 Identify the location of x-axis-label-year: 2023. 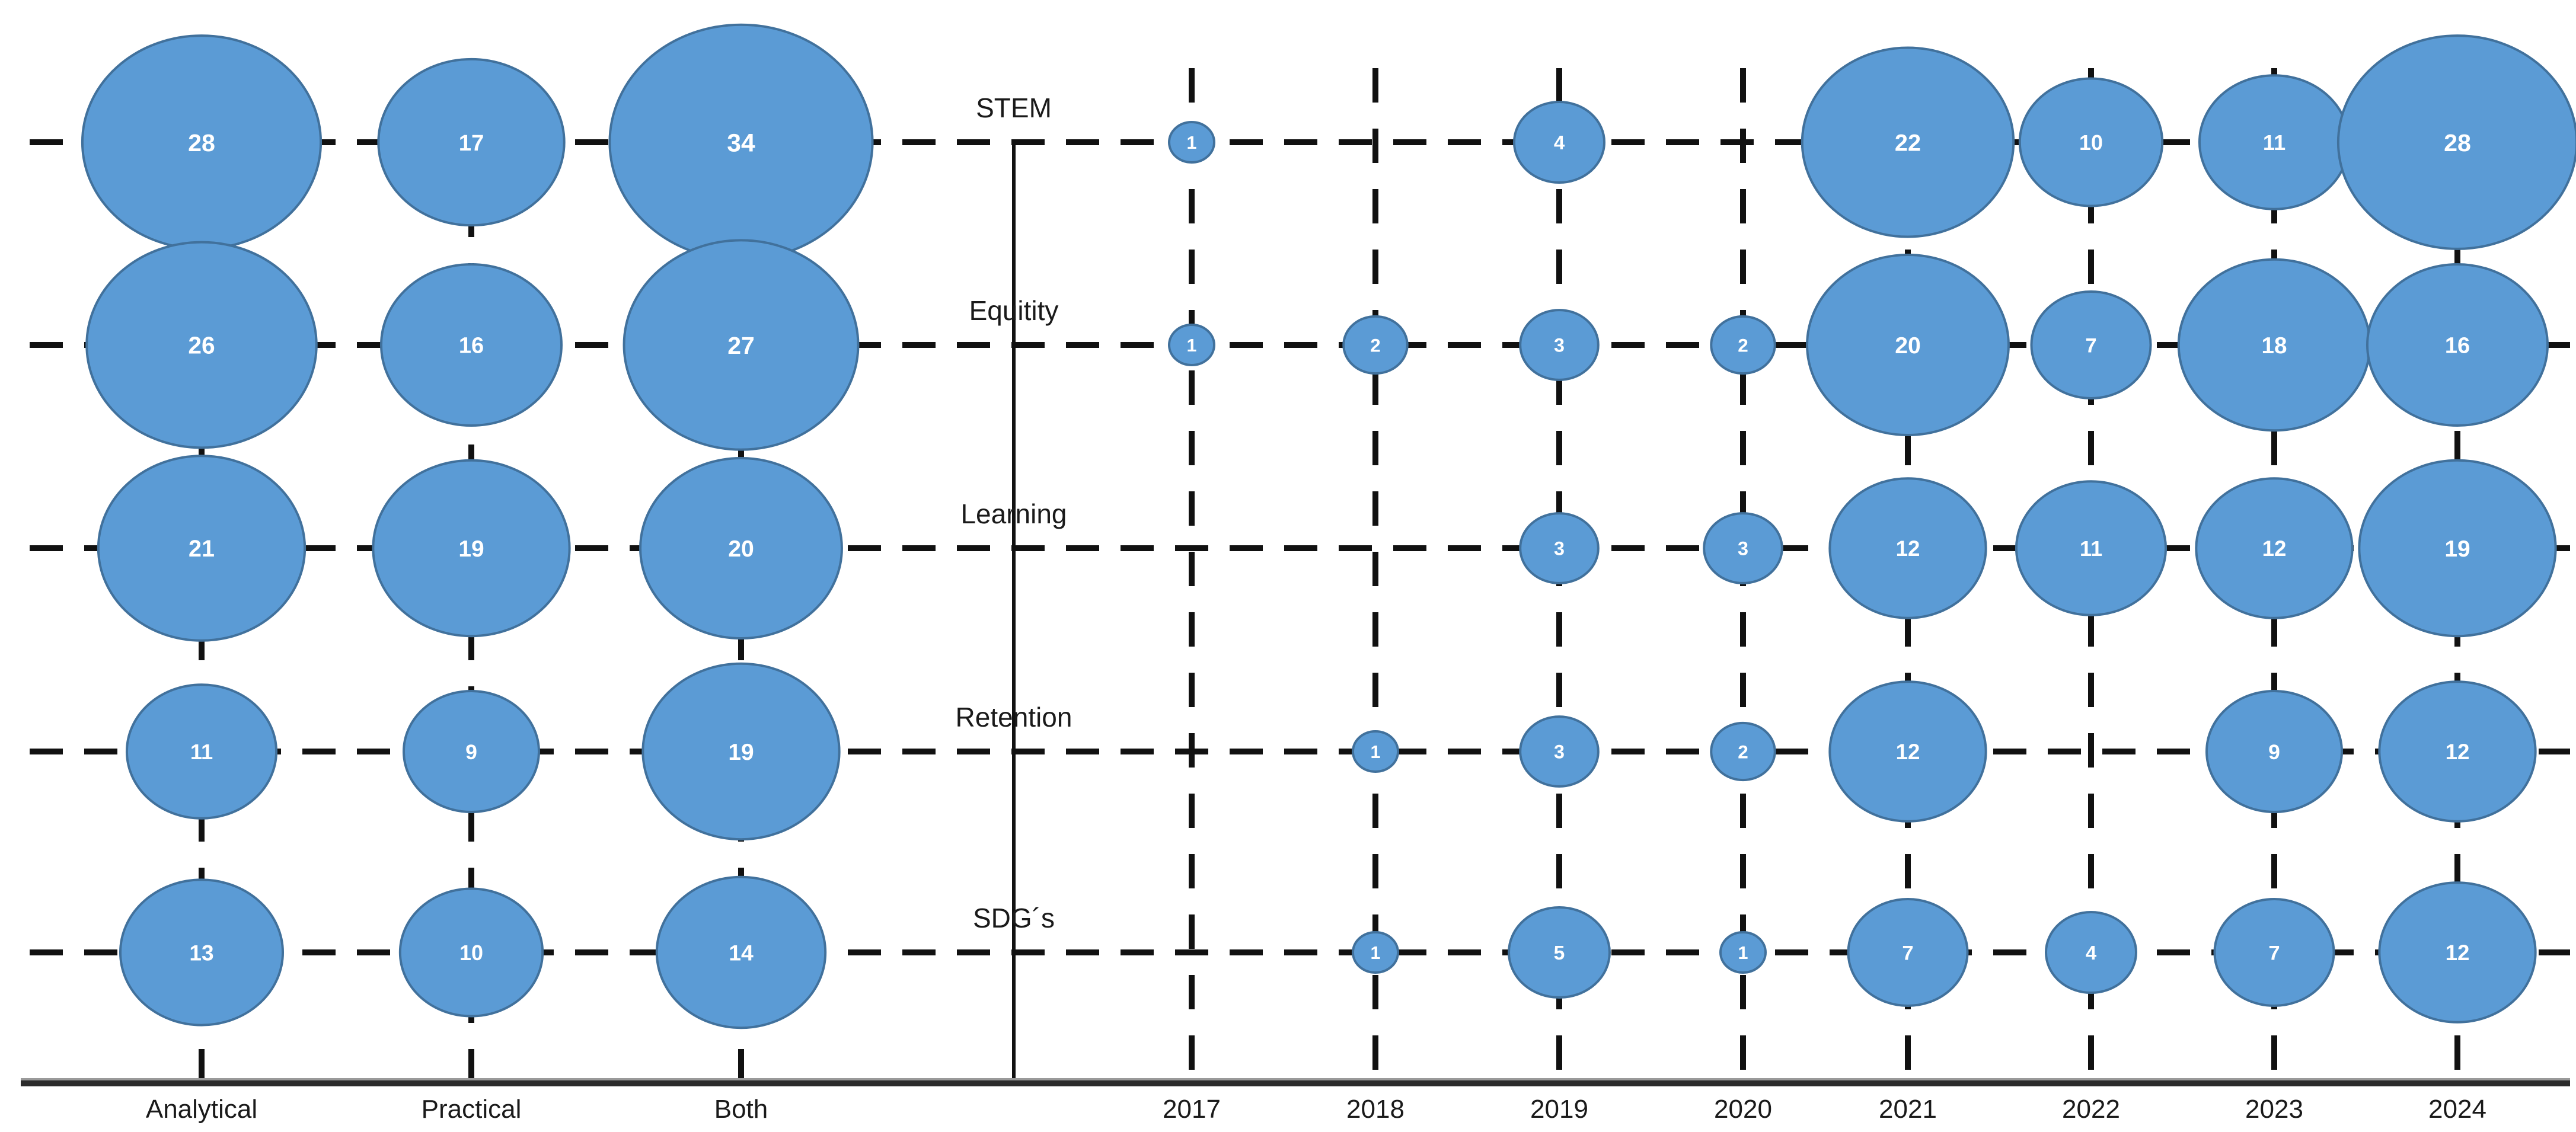
(2274, 1109).